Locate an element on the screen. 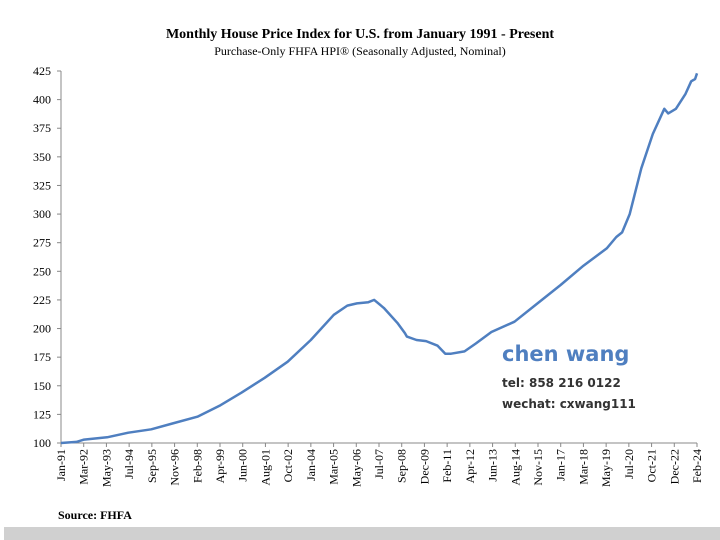 The width and height of the screenshot is (720, 540). x-tick-label: Dec-09 is located at coordinates (424, 466).